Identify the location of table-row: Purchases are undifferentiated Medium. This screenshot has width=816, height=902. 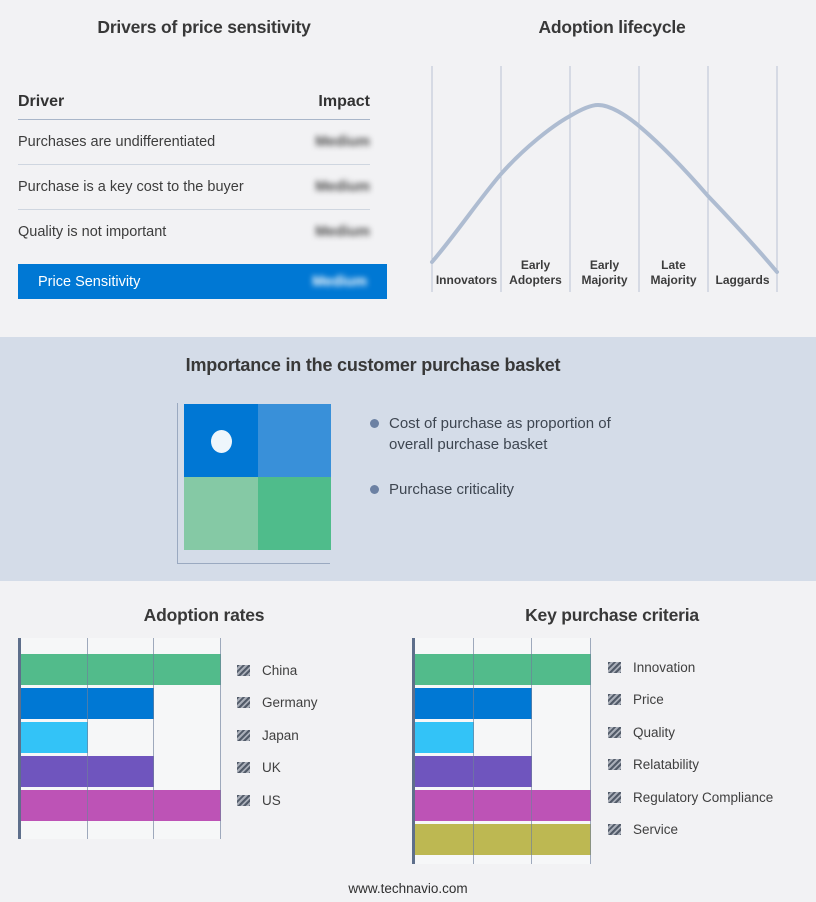
(194, 142).